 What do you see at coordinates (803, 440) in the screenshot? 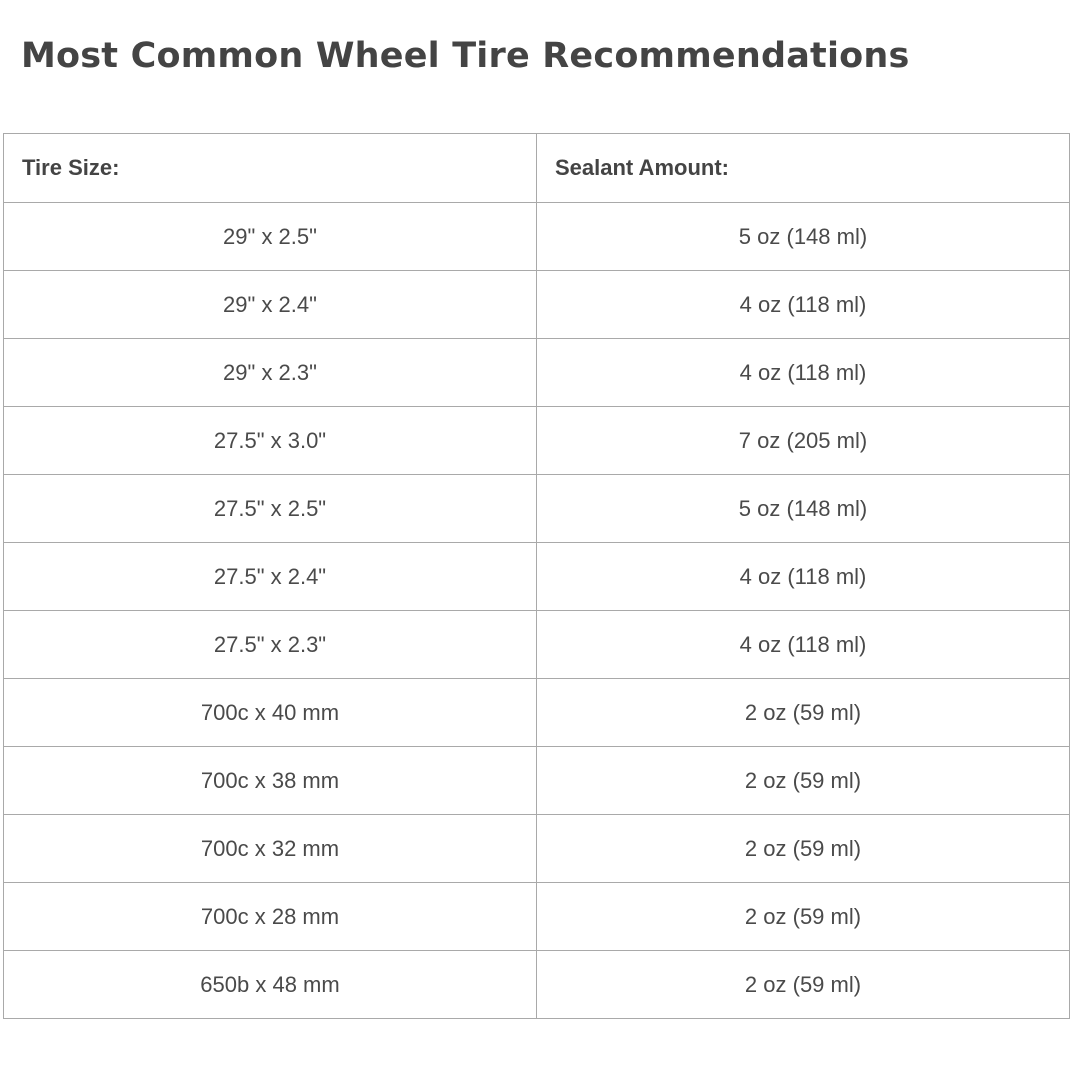
I see `sealant-amount-cell: 7 oz (205 ml)` at bounding box center [803, 440].